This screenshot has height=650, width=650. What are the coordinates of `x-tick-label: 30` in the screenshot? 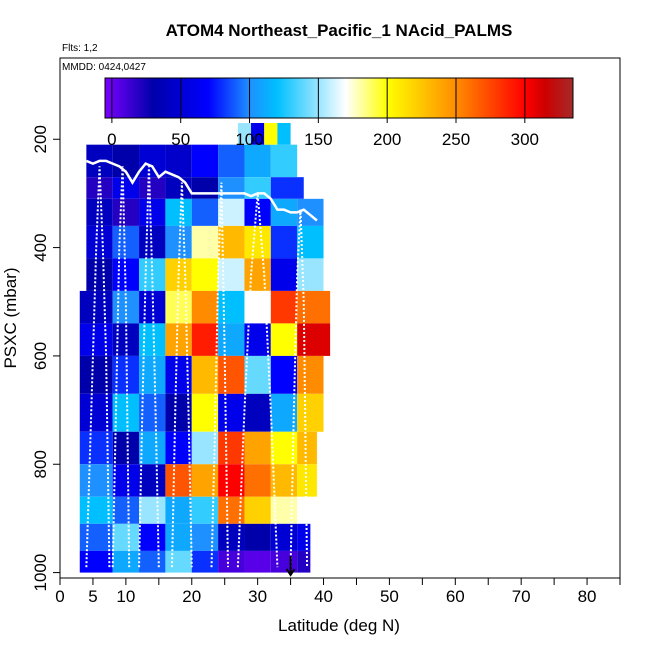 It's located at (257, 596).